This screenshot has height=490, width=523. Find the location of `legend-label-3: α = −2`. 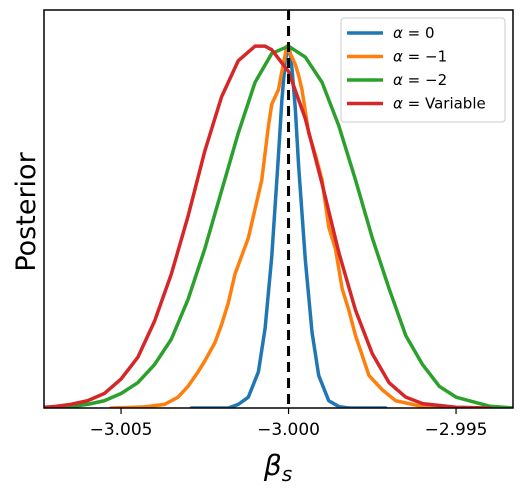

legend-label-3: α = −2 is located at coordinates (420, 80).